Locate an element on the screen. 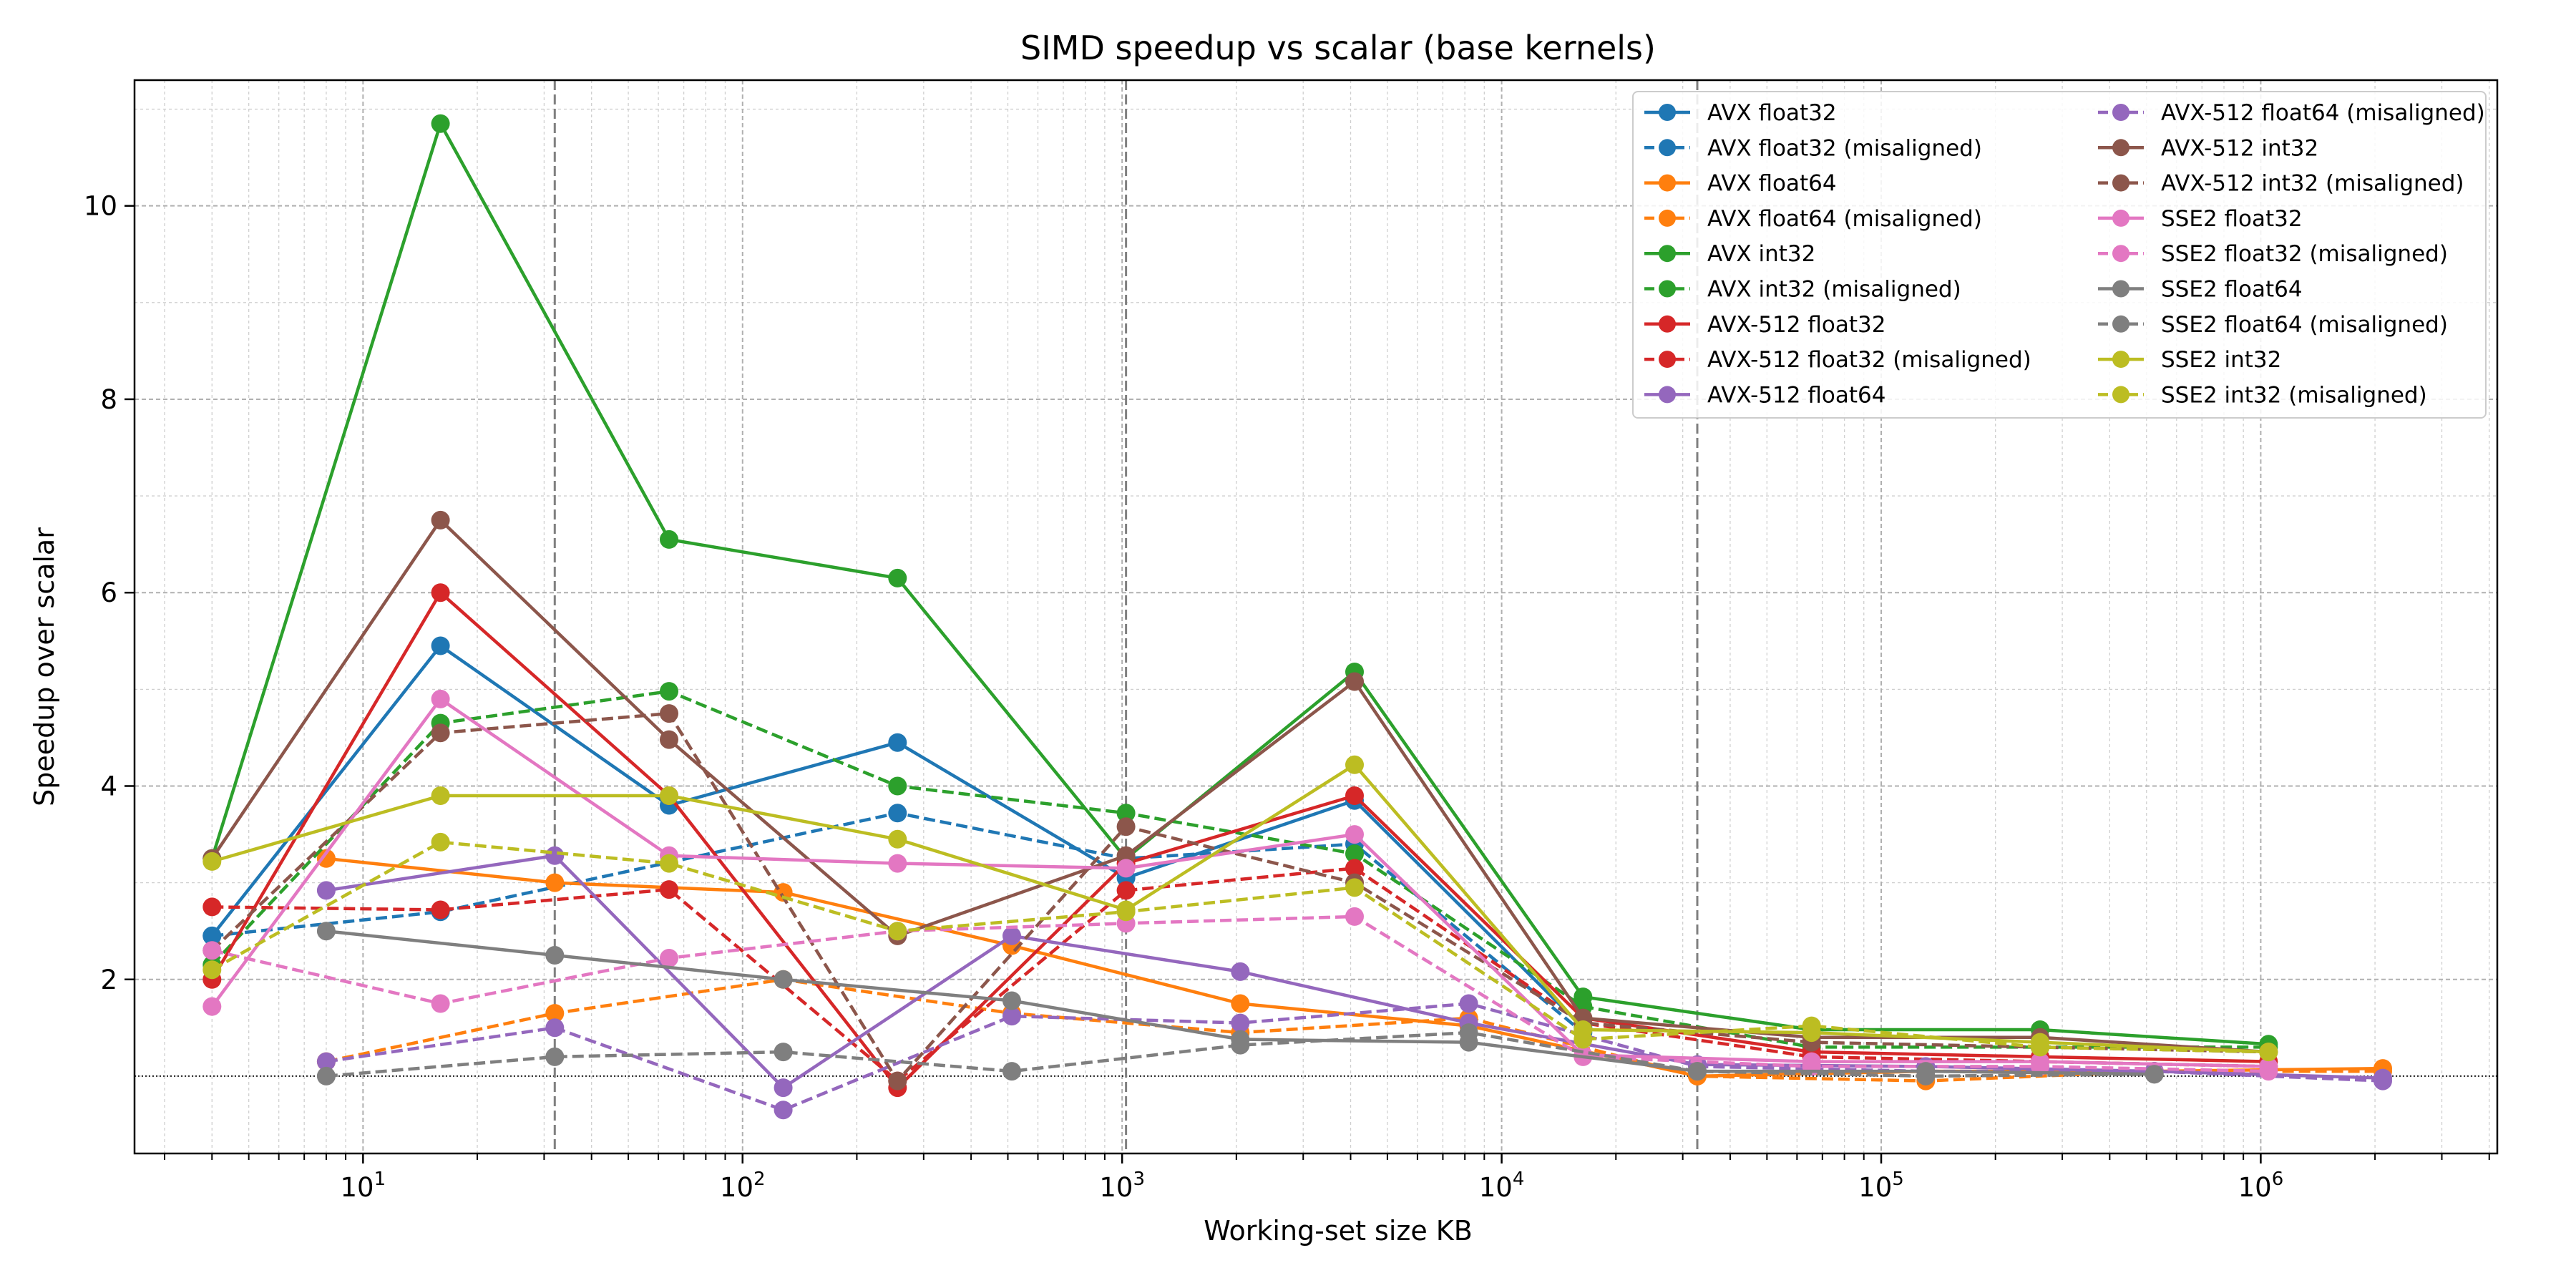 The width and height of the screenshot is (2576, 1288). legend-label: AVX-512 int32 is located at coordinates (2239, 148).